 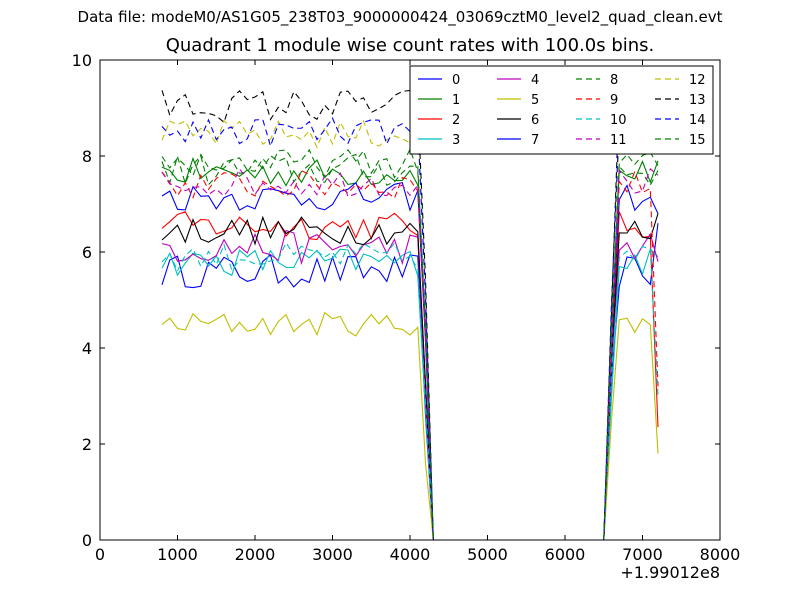 What do you see at coordinates (618, 120) in the screenshot?
I see `legend-label-10: 10` at bounding box center [618, 120].